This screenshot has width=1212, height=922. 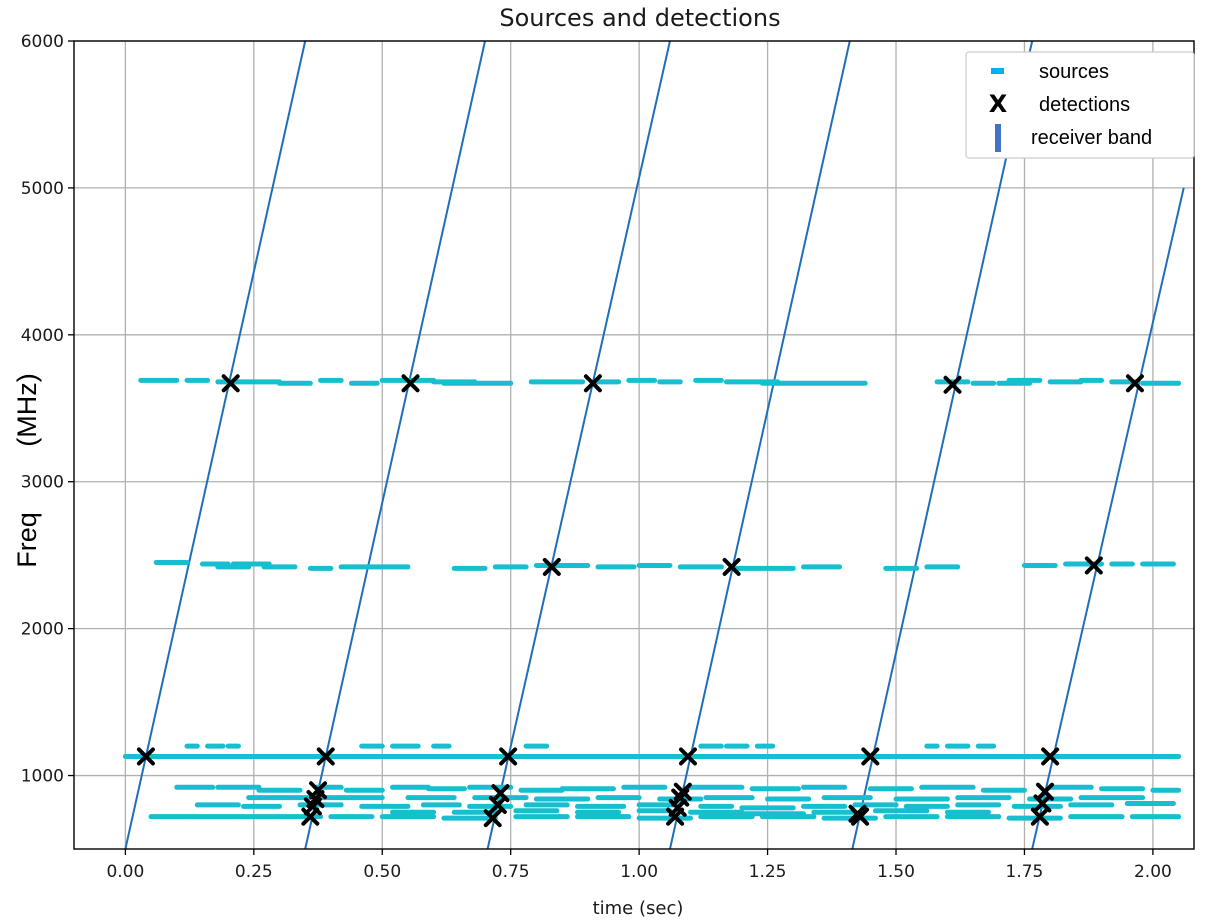 What do you see at coordinates (382, 872) in the screenshot?
I see `x-tick-label: 0.50` at bounding box center [382, 872].